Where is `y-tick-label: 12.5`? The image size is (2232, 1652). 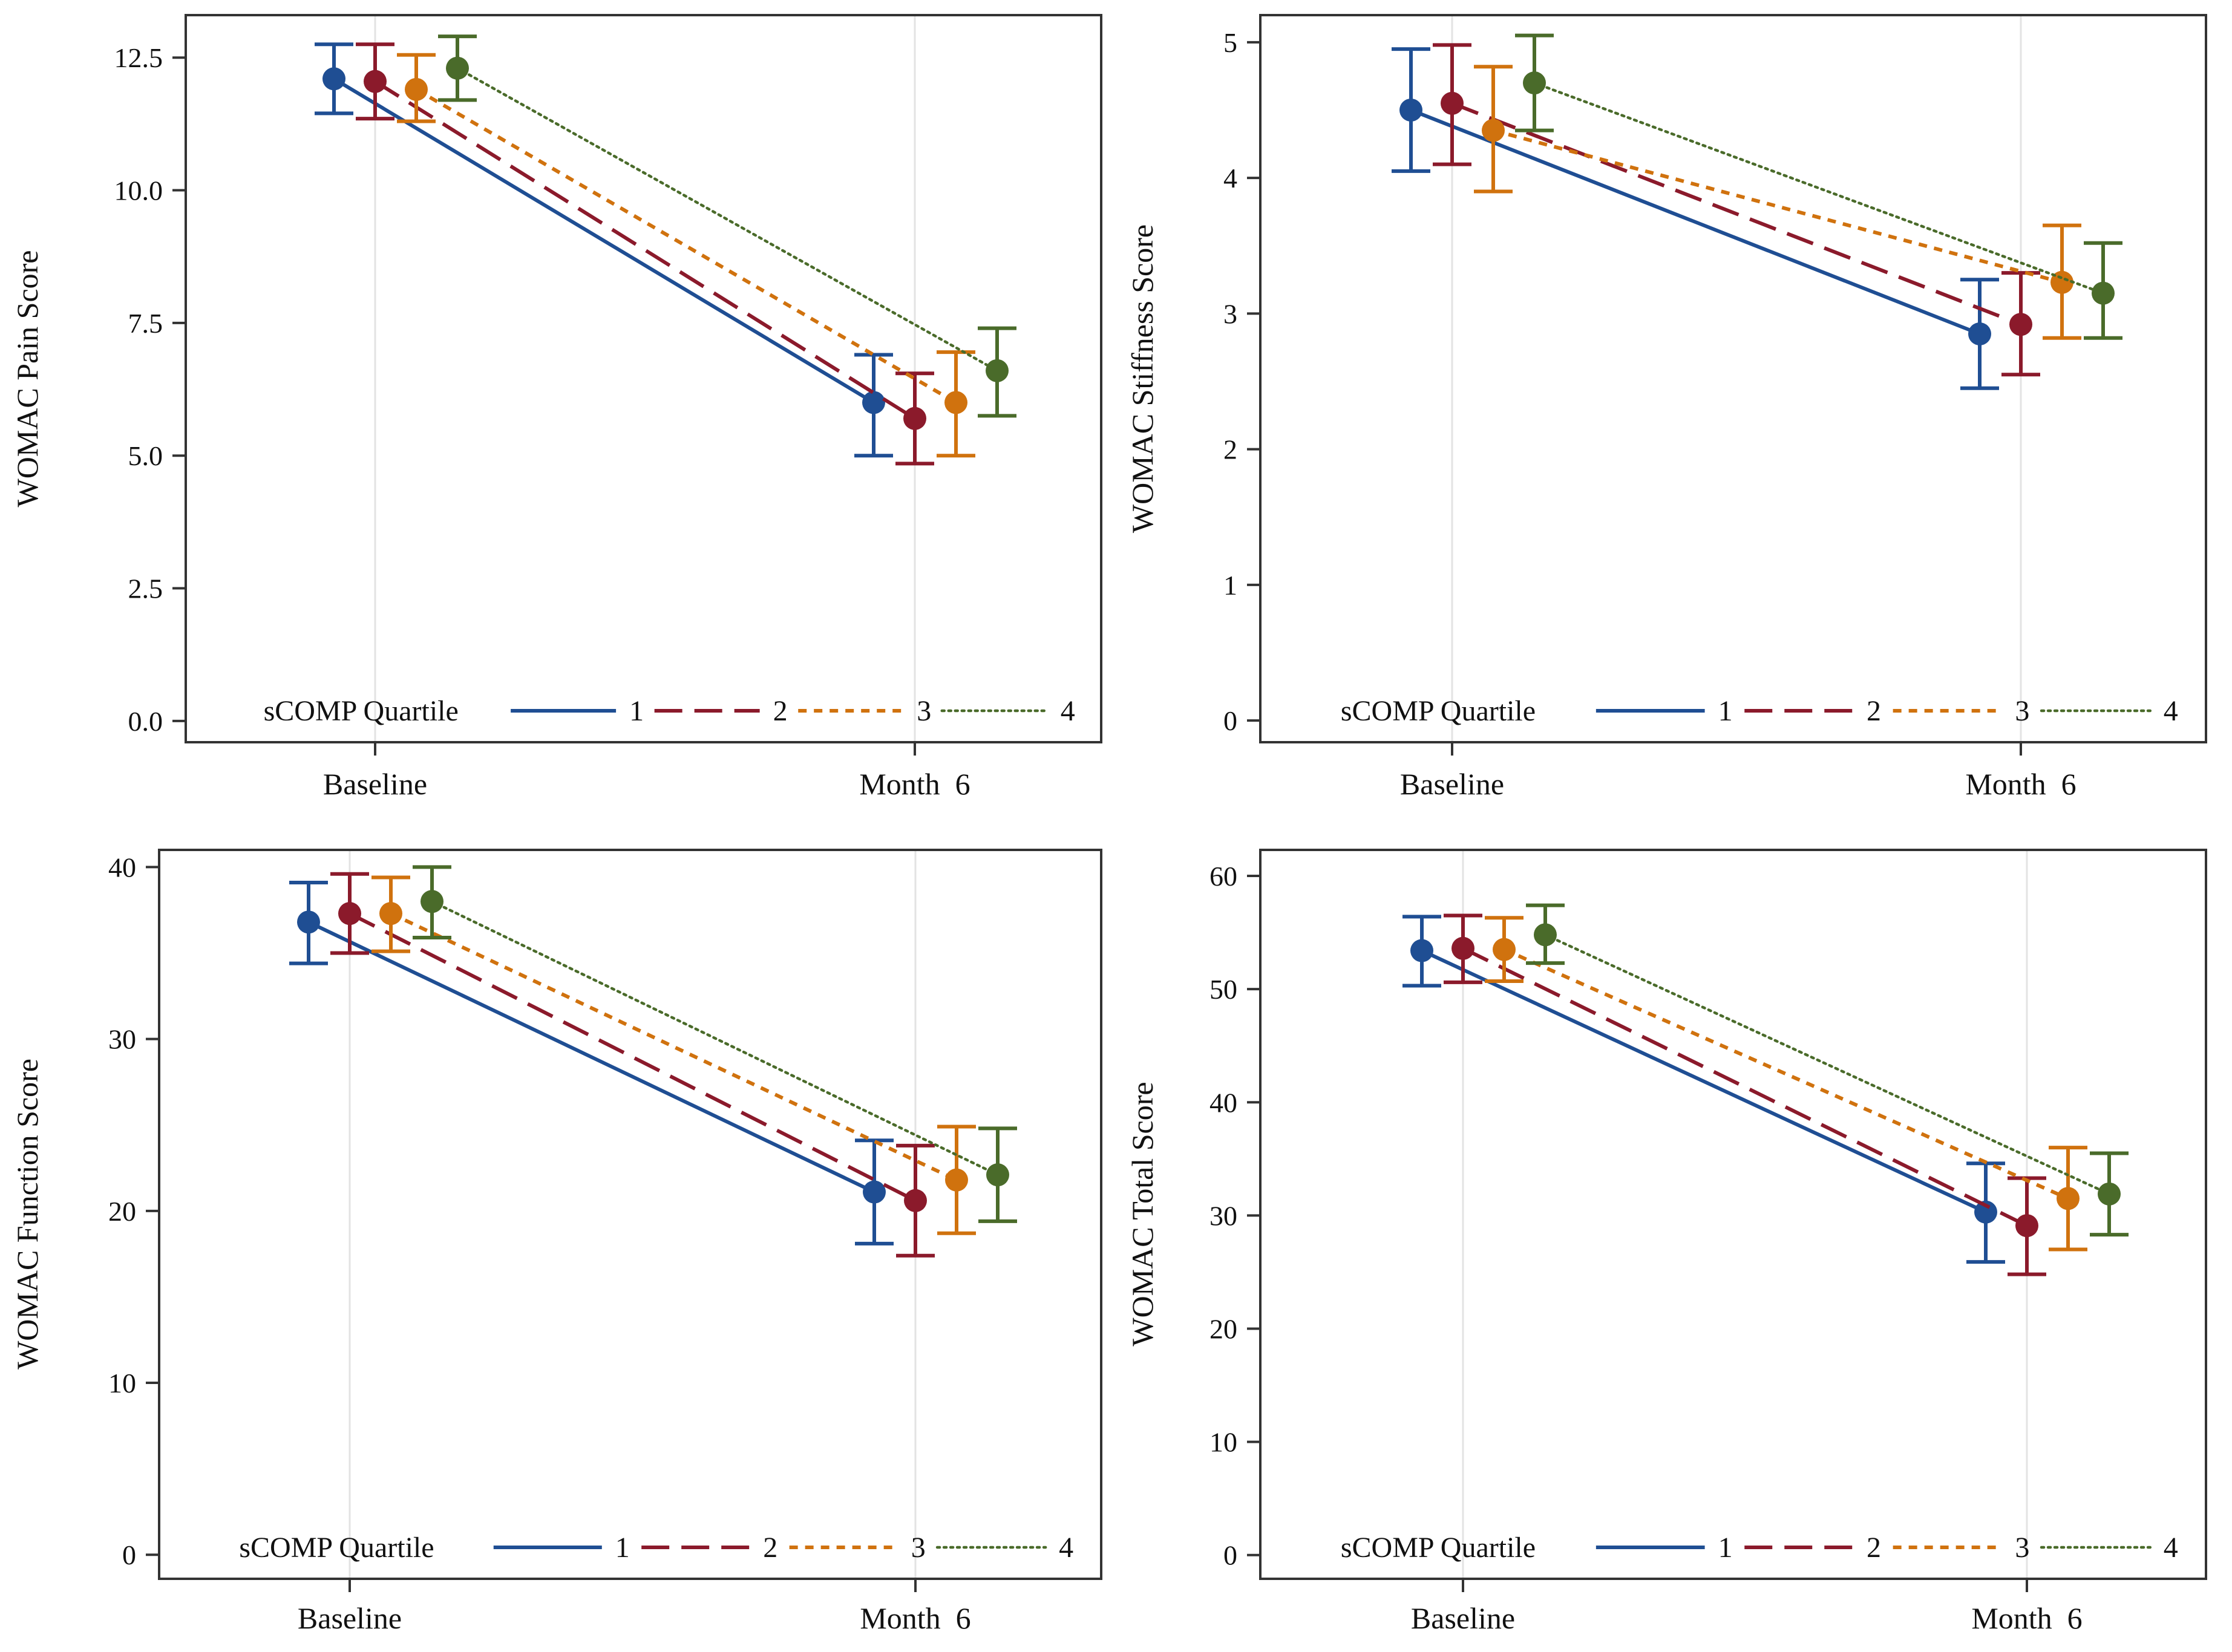 y-tick-label: 12.5 is located at coordinates (138, 57).